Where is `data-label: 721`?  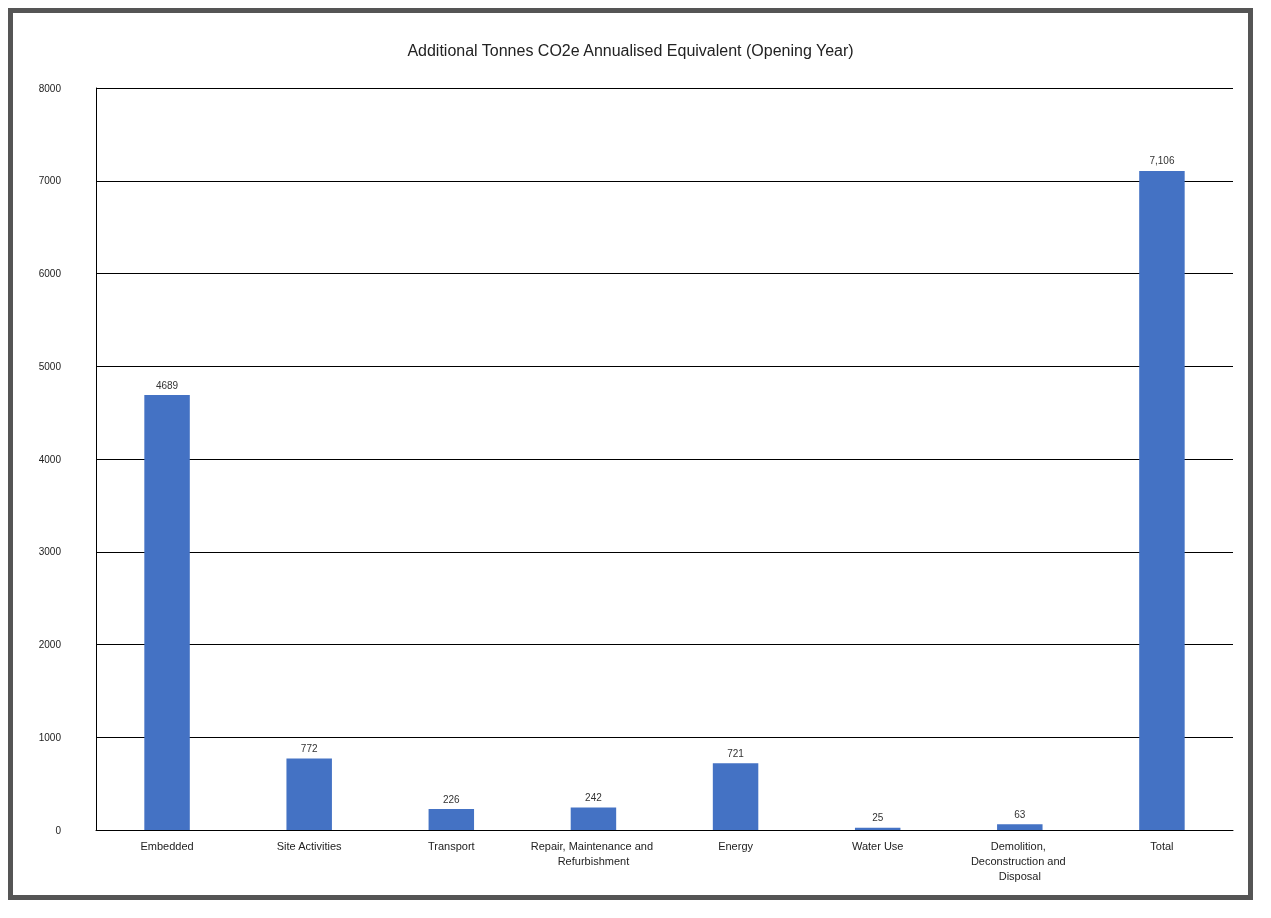 data-label: 721 is located at coordinates (736, 753).